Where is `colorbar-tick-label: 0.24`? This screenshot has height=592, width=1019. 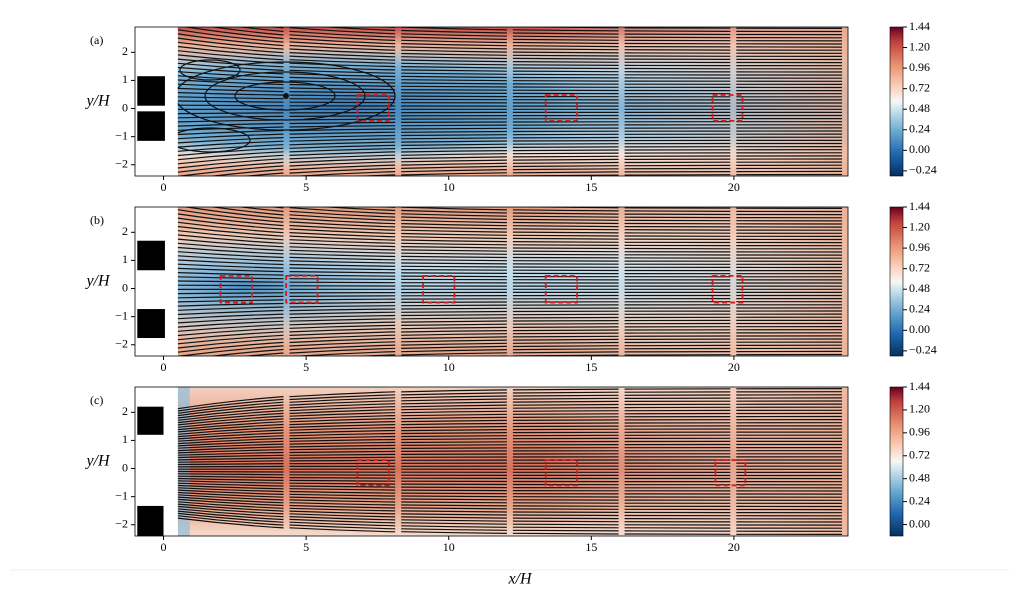 colorbar-tick-label: 0.24 is located at coordinates (919, 309).